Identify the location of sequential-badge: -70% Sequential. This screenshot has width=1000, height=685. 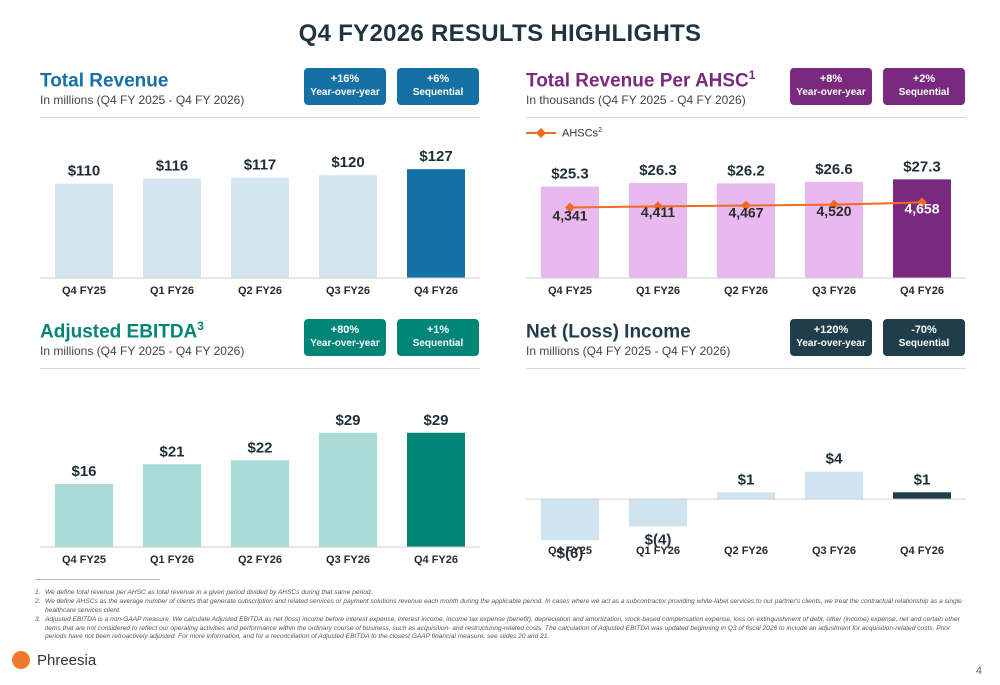
(924, 337).